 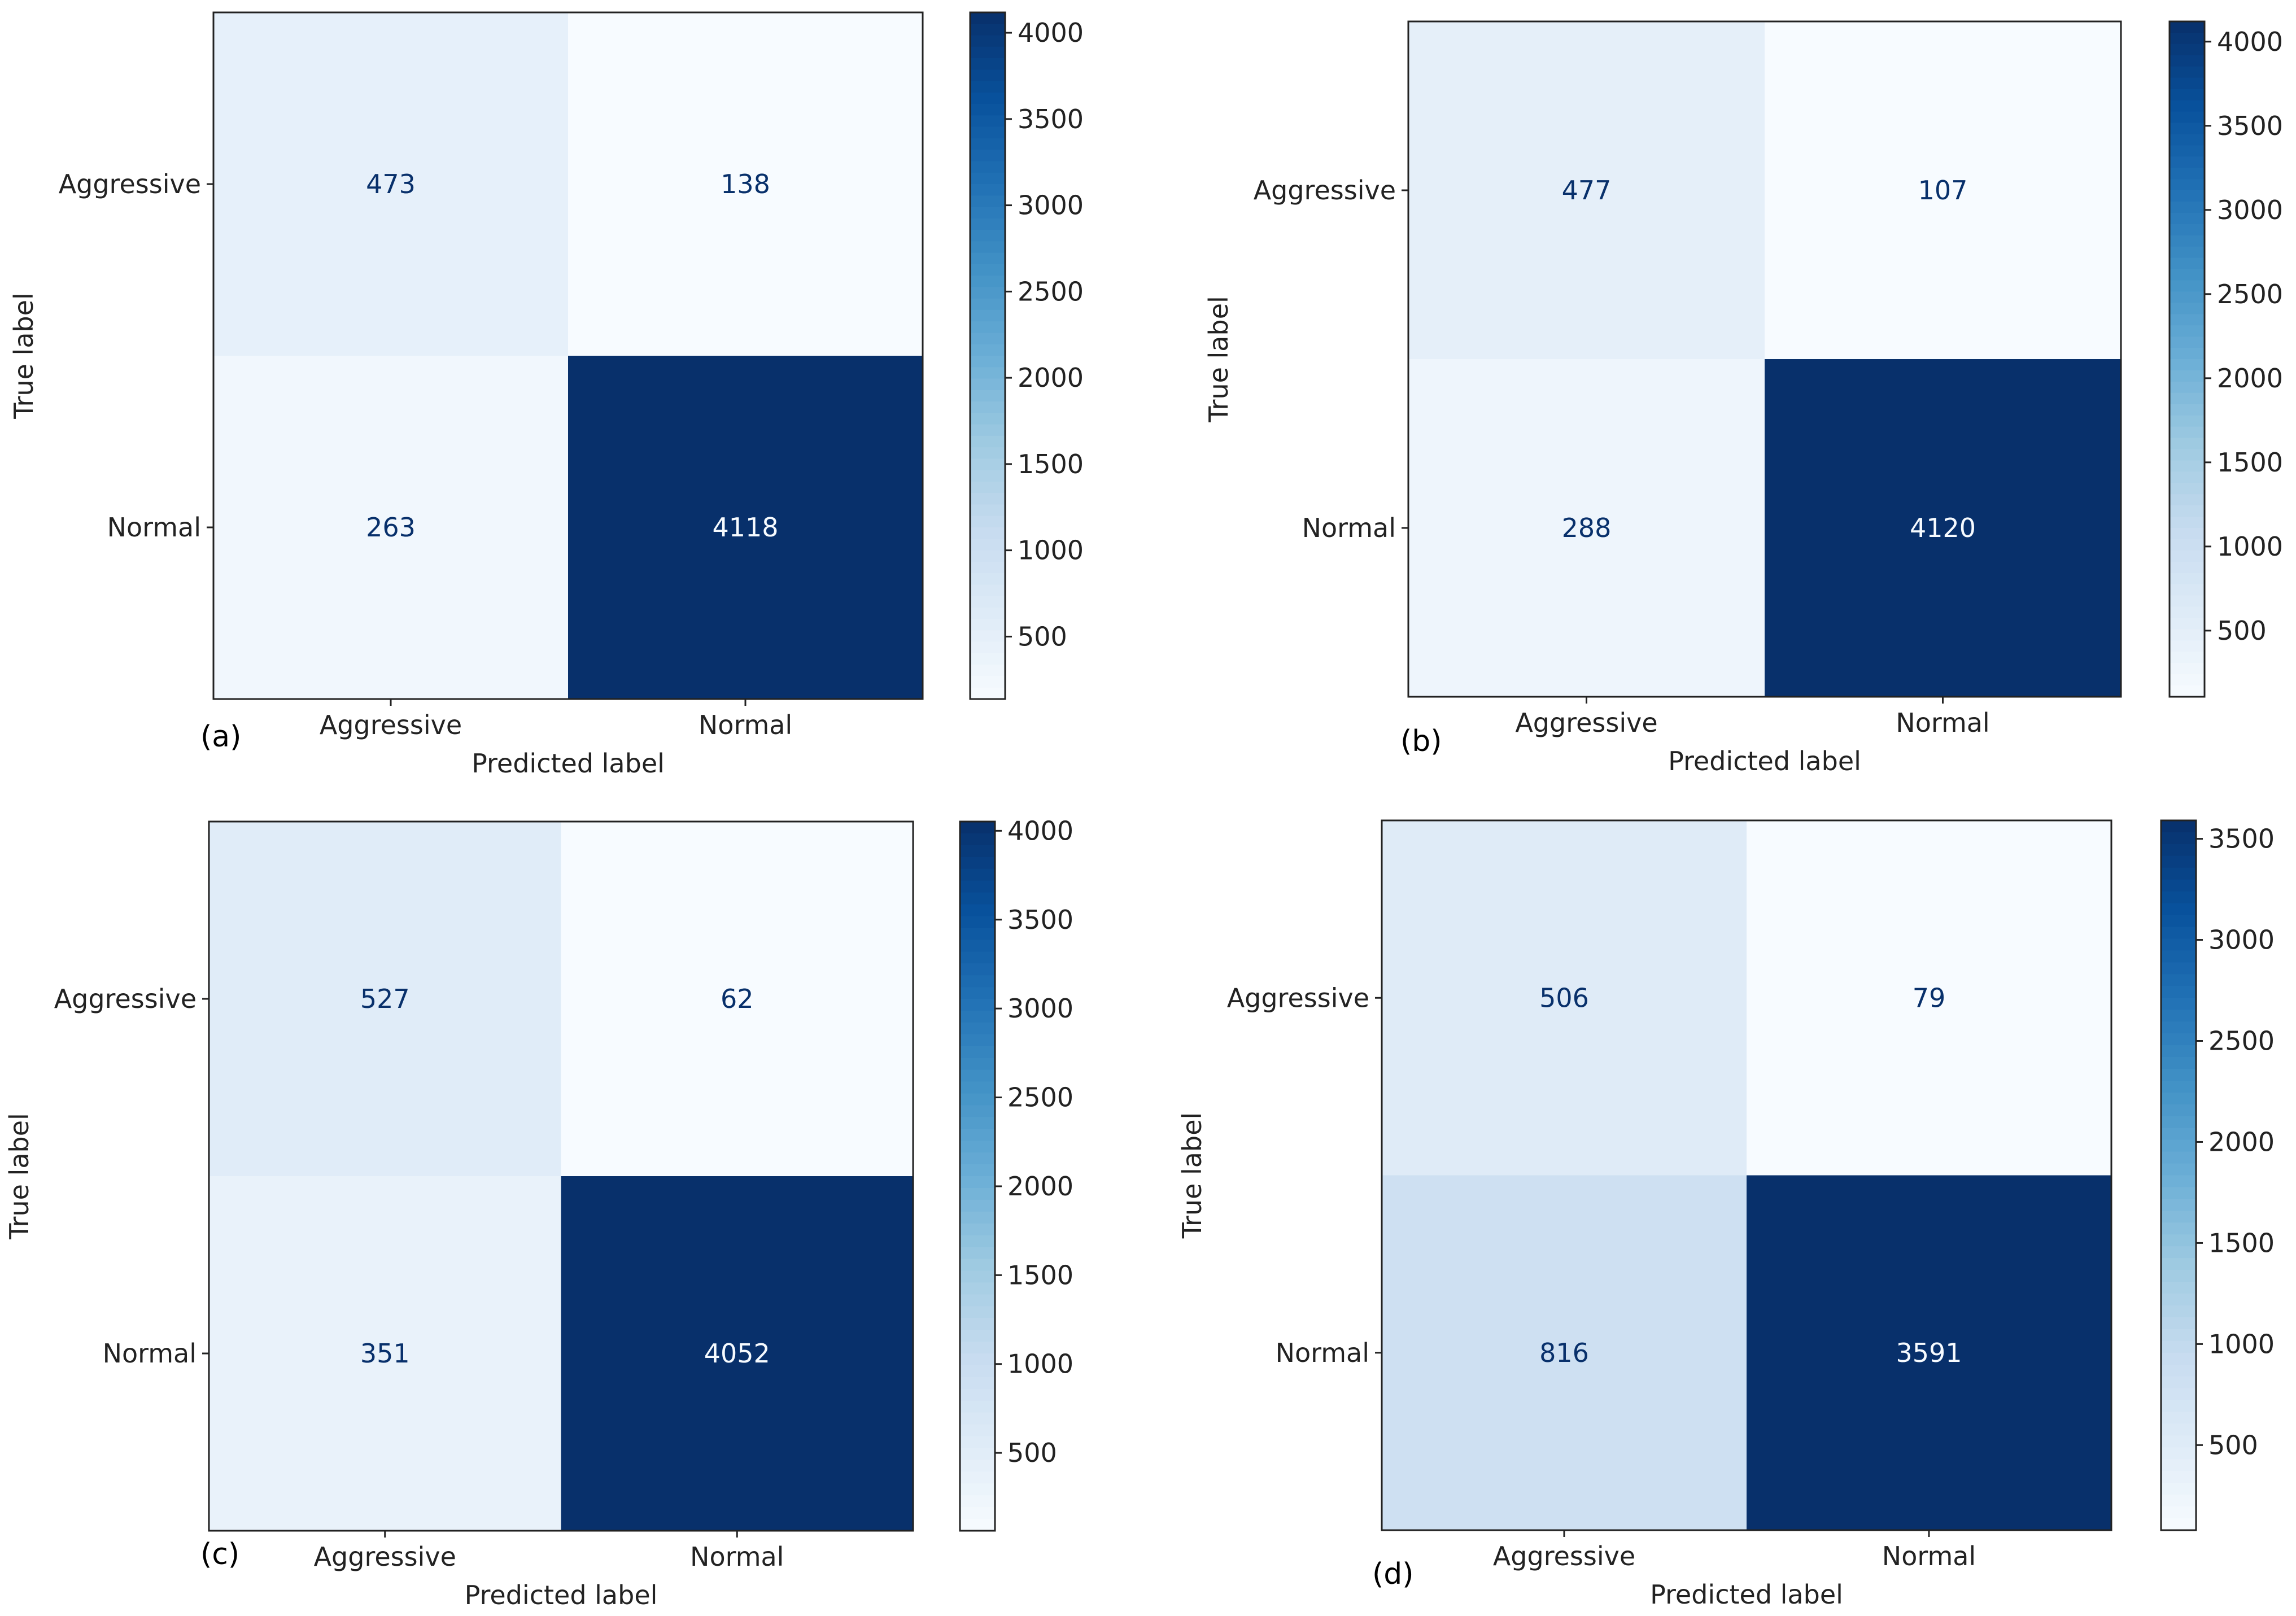 What do you see at coordinates (2250, 126) in the screenshot?
I see `colorbar-tick-label: 3500` at bounding box center [2250, 126].